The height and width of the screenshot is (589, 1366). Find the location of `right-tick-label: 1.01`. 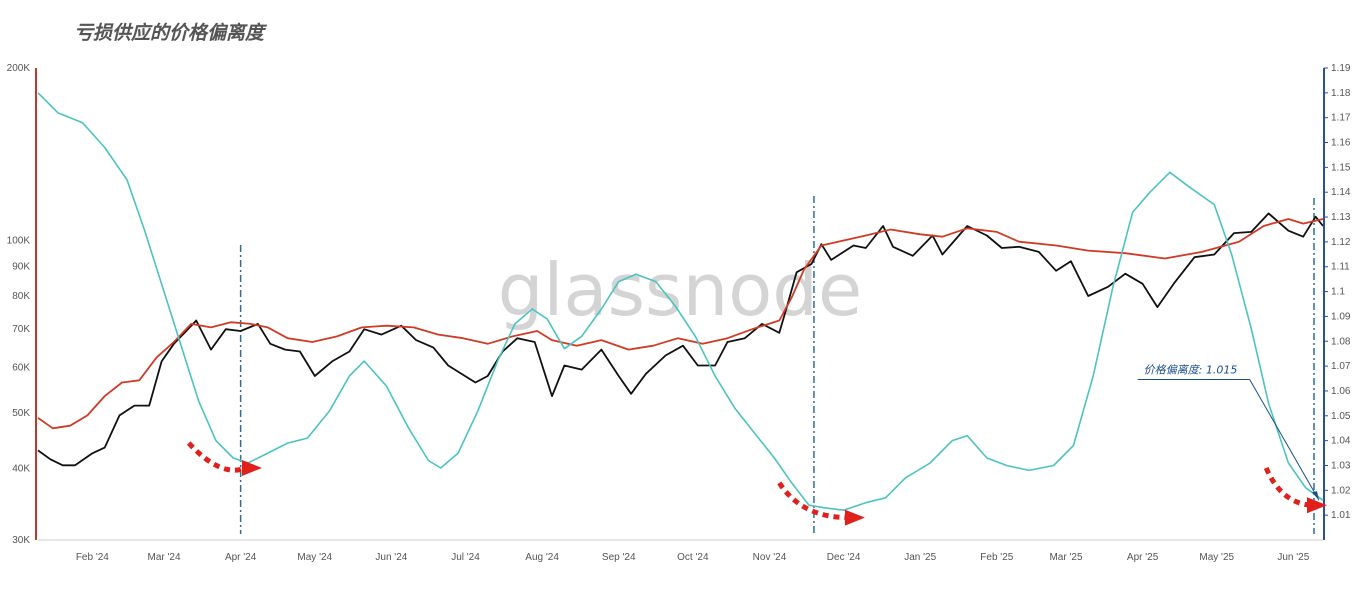

right-tick-label: 1.01 is located at coordinates (1341, 515).